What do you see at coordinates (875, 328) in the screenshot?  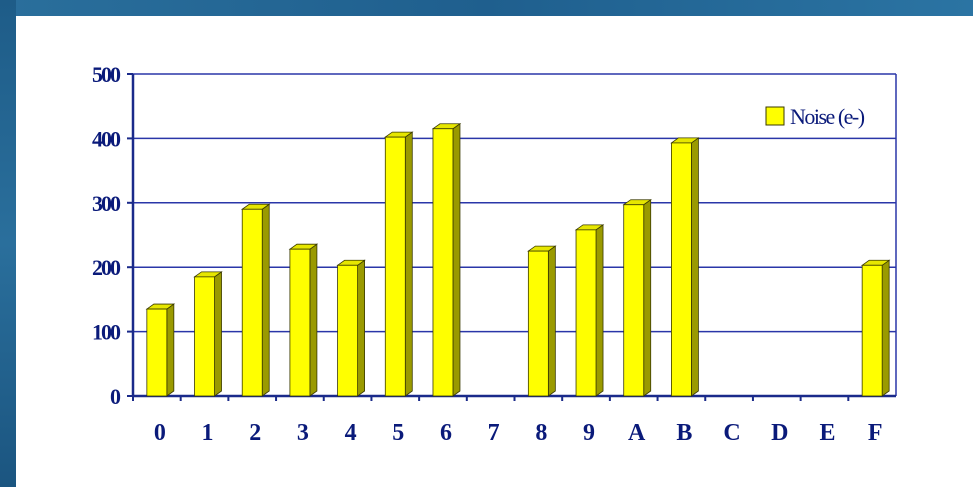 I see `bar-F` at bounding box center [875, 328].